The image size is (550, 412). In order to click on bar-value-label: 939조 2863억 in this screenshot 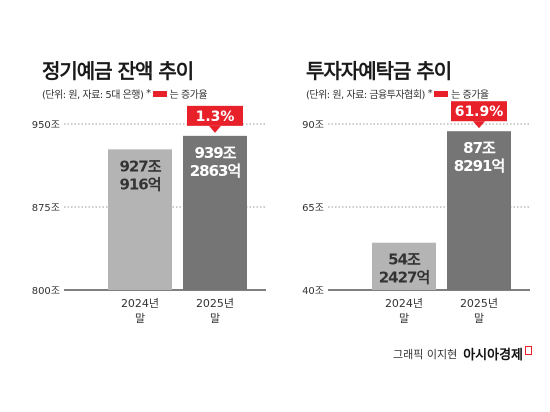, I will do `click(215, 162)`.